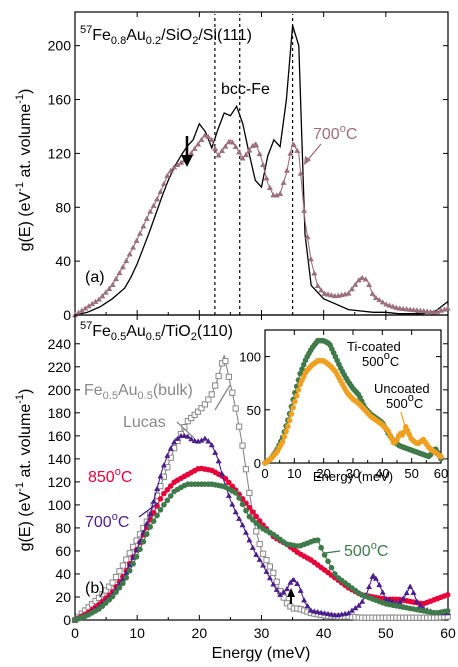 The height and width of the screenshot is (667, 458). What do you see at coordinates (136, 35) in the screenshot?
I see `panel-a-title-part: Au` at bounding box center [136, 35].